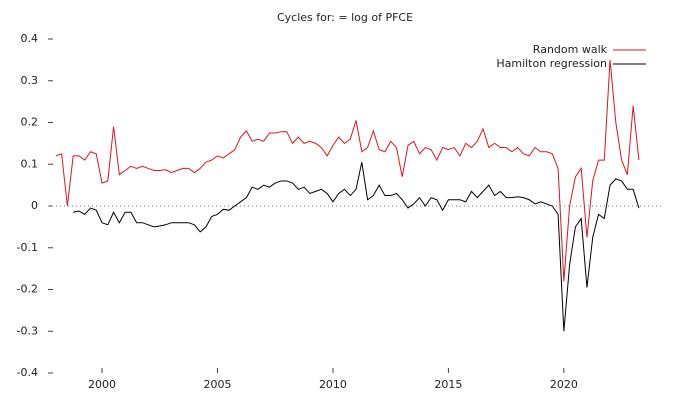 The width and height of the screenshot is (680, 400). Describe the element at coordinates (345, 17) in the screenshot. I see `chart-title: Cycles for: = log of PFCE` at that location.